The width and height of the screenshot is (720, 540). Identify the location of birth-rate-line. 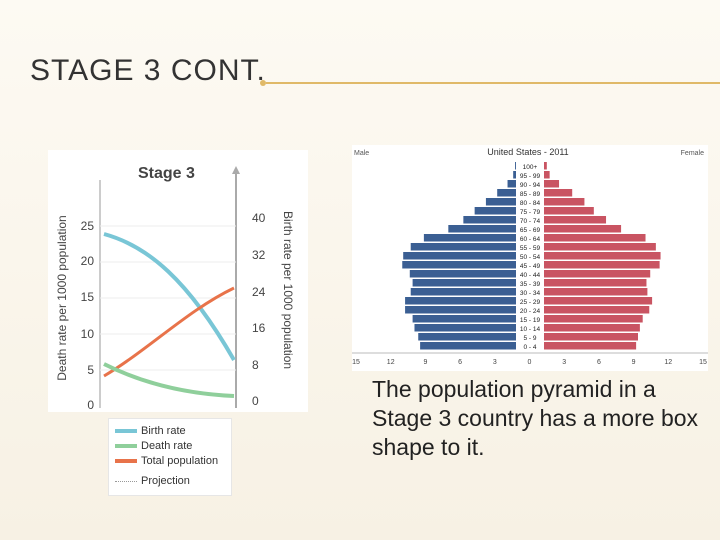
(169, 296).